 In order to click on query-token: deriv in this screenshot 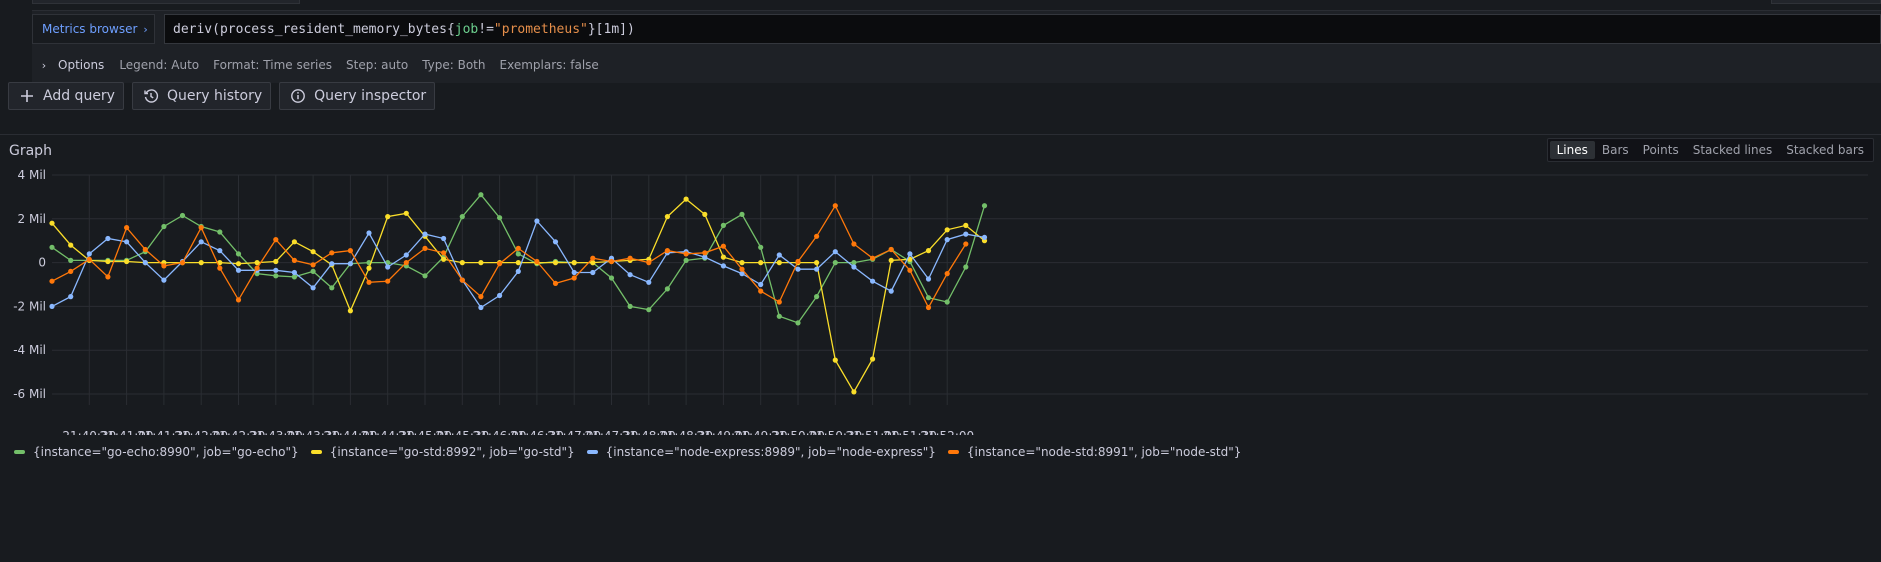, I will do `click(193, 29)`.